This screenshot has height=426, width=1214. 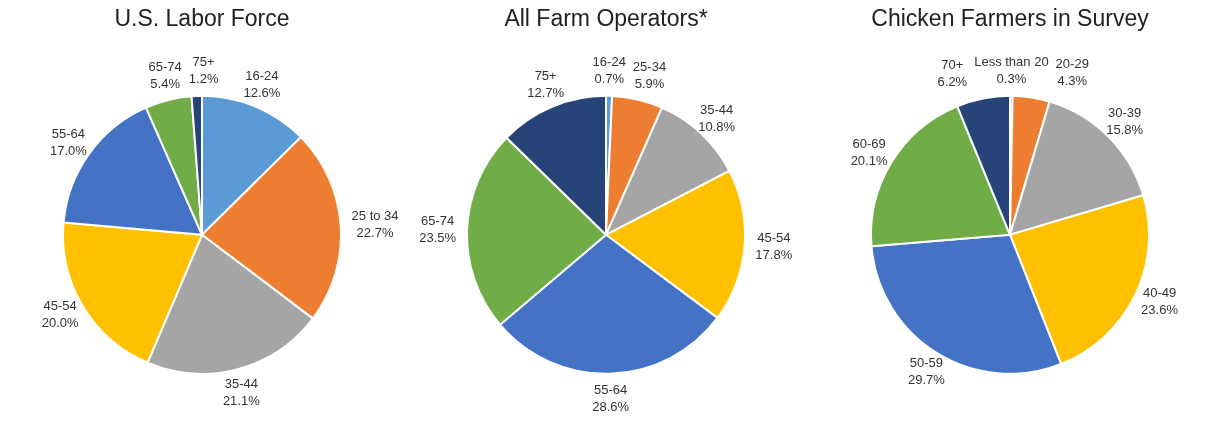 What do you see at coordinates (165, 84) in the screenshot?
I see `data-label: 5.4%` at bounding box center [165, 84].